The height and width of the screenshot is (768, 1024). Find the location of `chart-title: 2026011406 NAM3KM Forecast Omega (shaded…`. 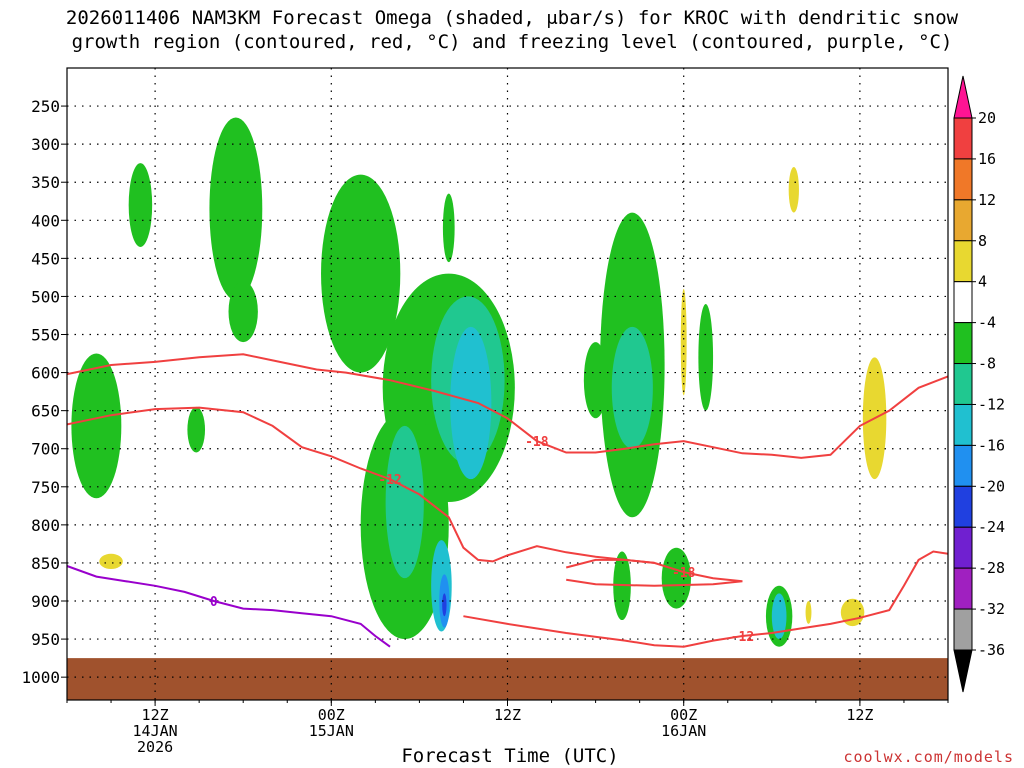

chart-title: 2026011406 NAM3KM Forecast Omega (shaded… is located at coordinates (512, 30).